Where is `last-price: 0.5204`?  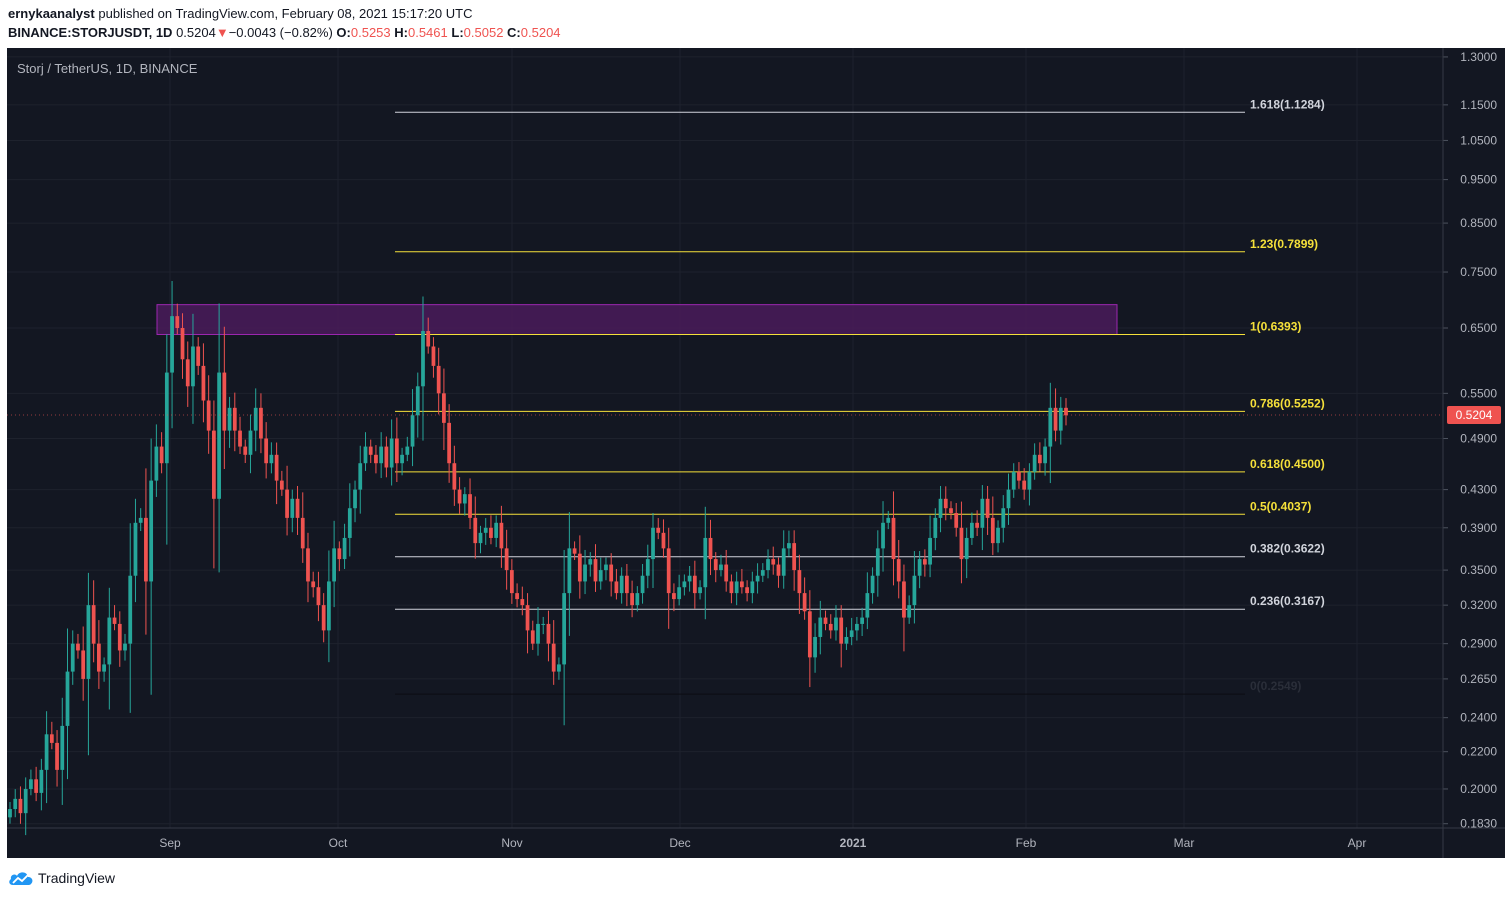 last-price: 0.5204 is located at coordinates (196, 32).